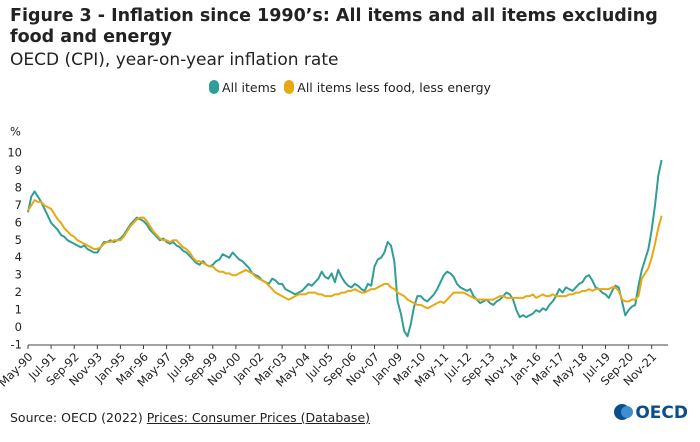  I want to click on y-tick-label: -1, so click(16, 345).